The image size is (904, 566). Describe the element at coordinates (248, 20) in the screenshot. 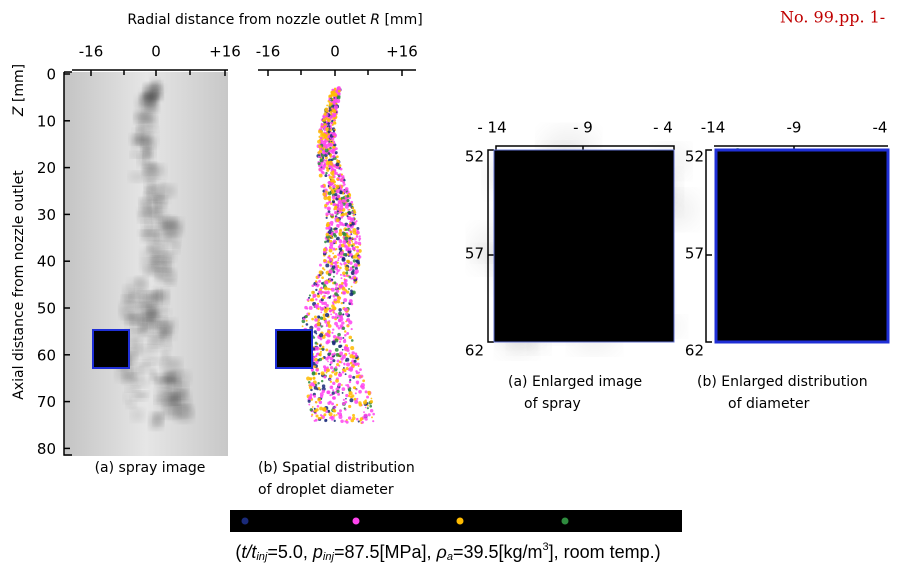

I see `x-label: Radial distance from nozzle outlet` at that location.